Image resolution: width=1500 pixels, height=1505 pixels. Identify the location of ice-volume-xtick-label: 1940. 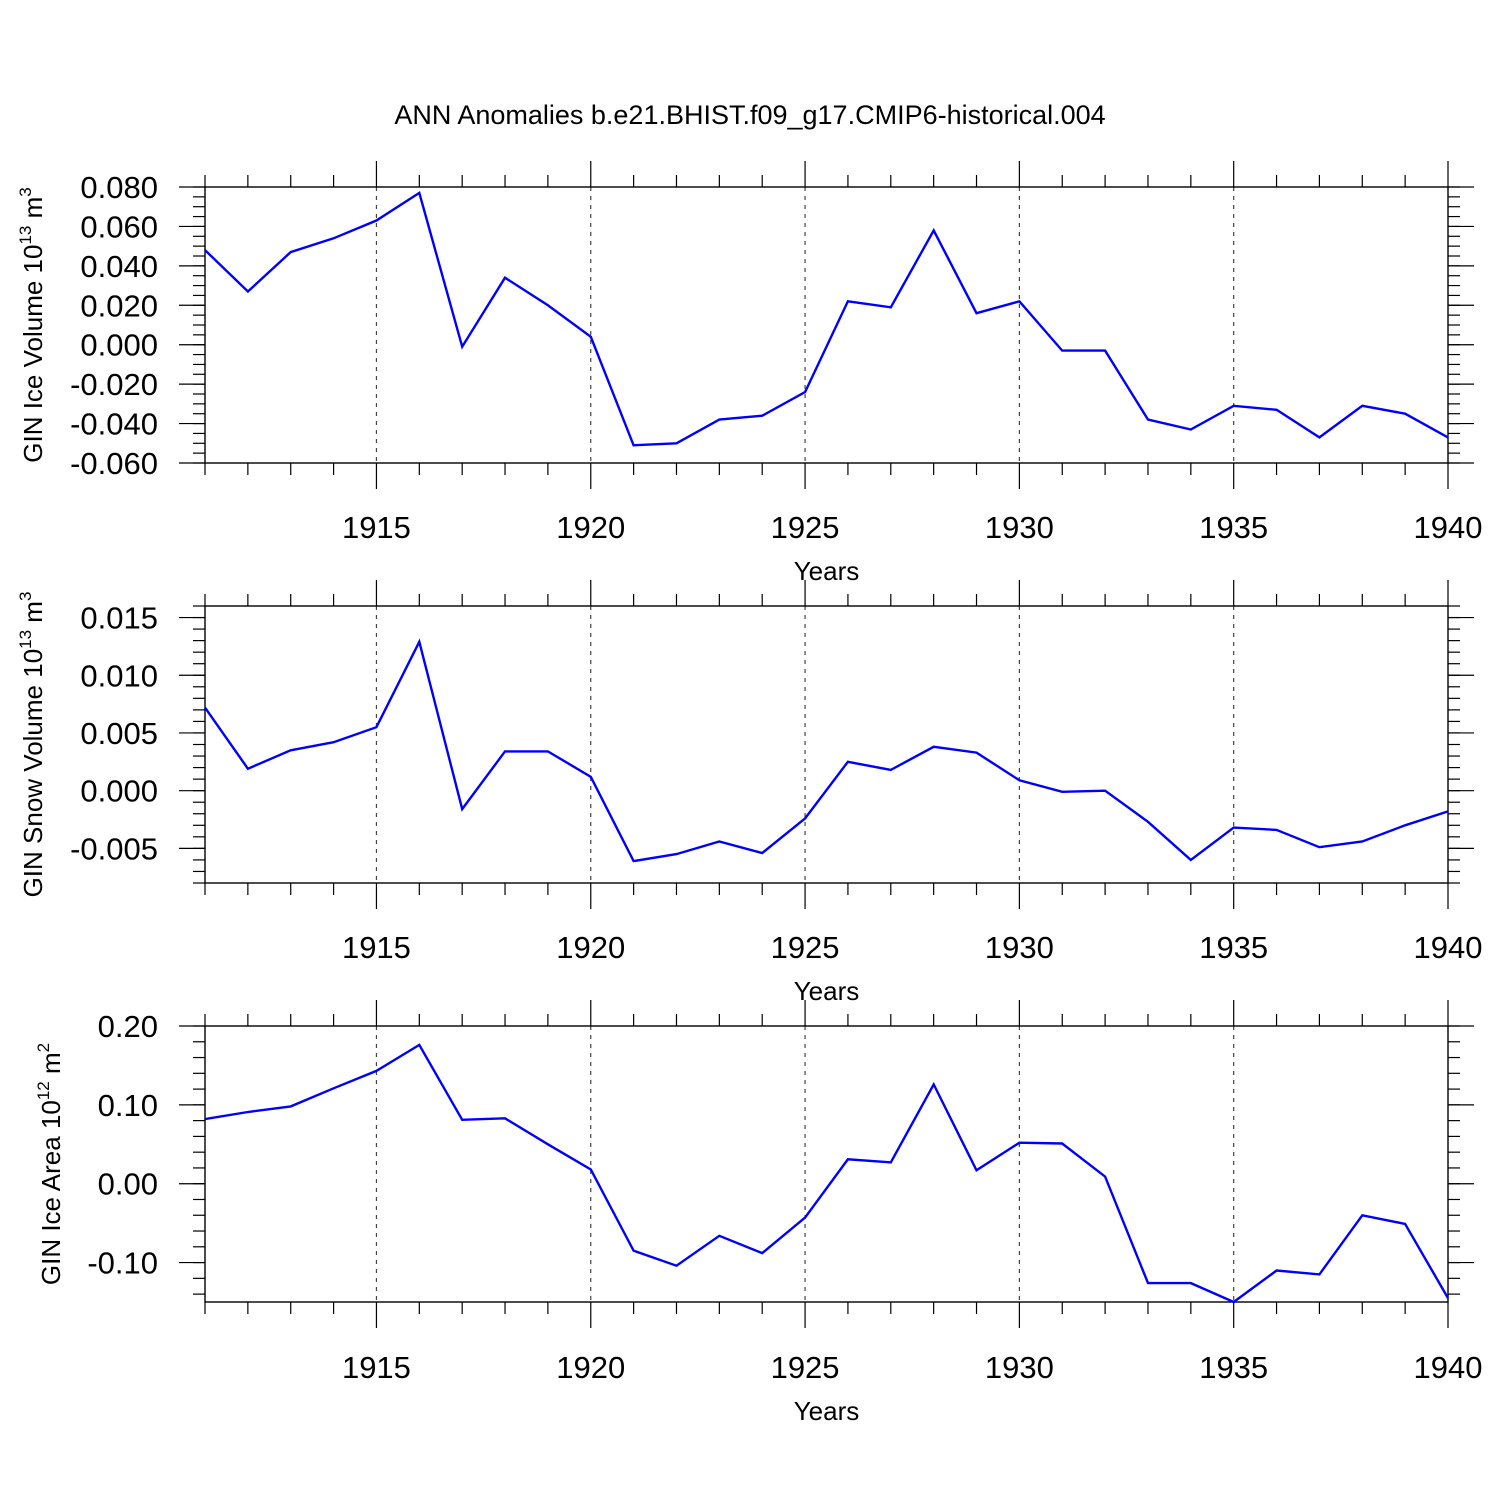
(1448, 527).